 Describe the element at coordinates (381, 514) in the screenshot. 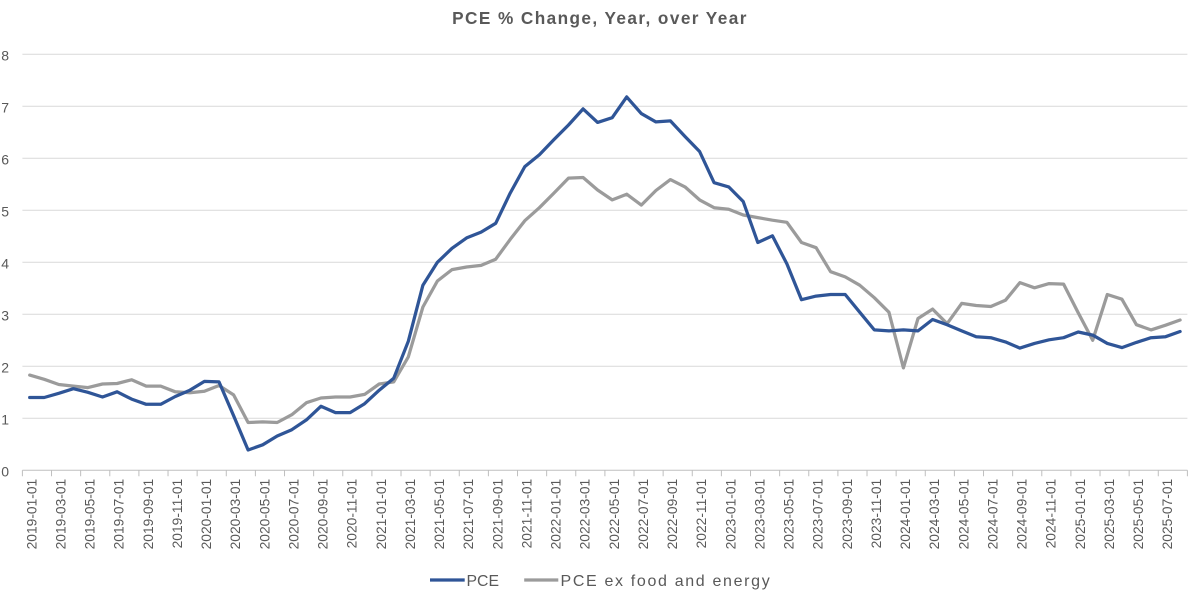

I see `svg-text: 2021-01-01` at that location.